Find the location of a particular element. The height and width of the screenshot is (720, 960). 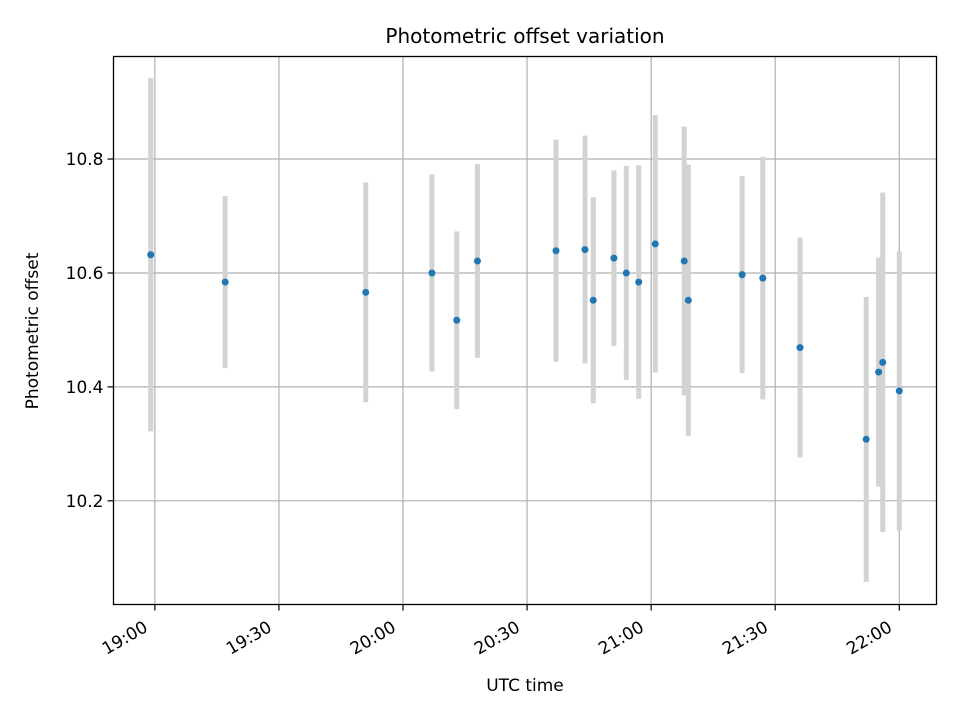

y-tick-label: 10.4 is located at coordinates (85, 388).